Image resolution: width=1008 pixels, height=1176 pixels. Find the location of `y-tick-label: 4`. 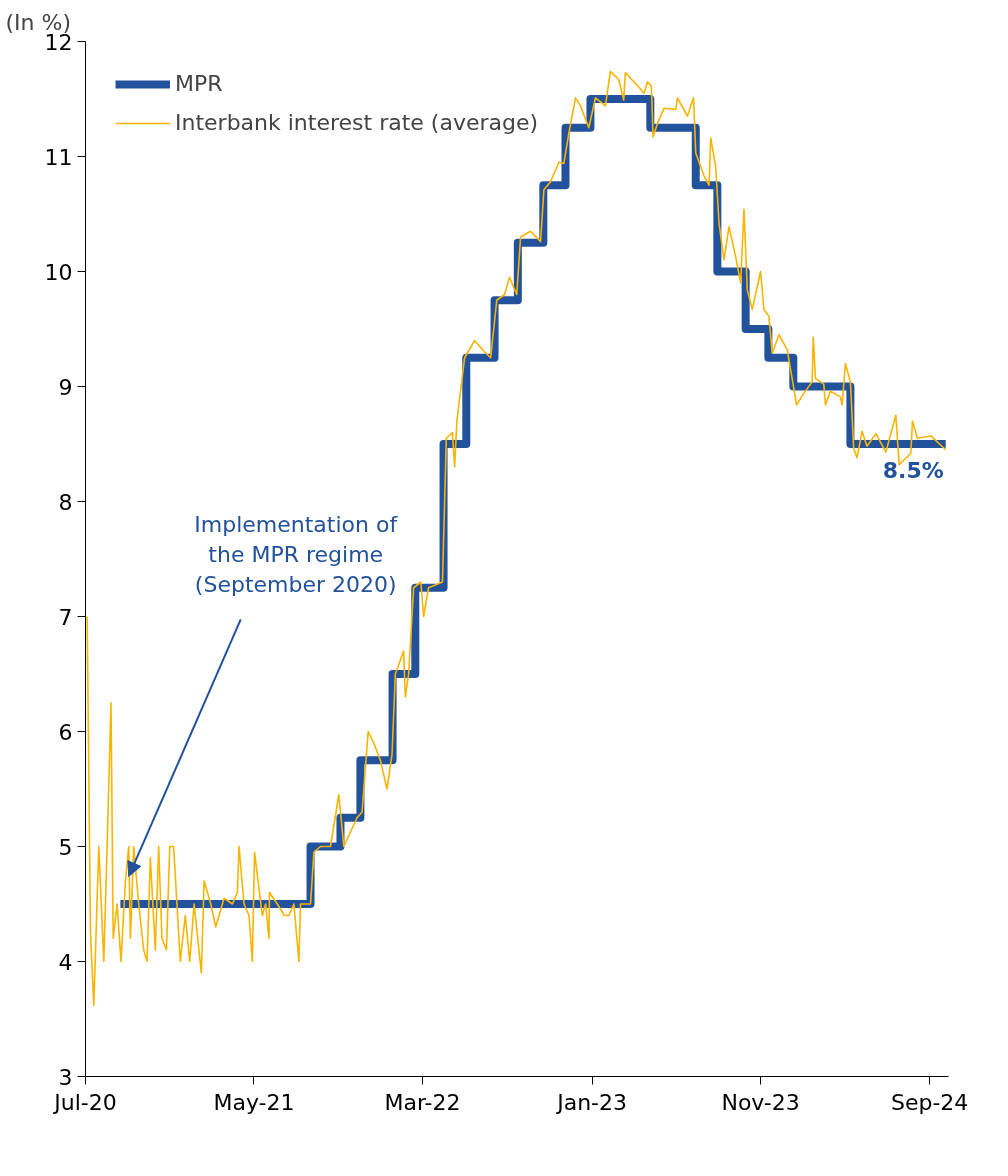

y-tick-label: 4 is located at coordinates (65, 962).